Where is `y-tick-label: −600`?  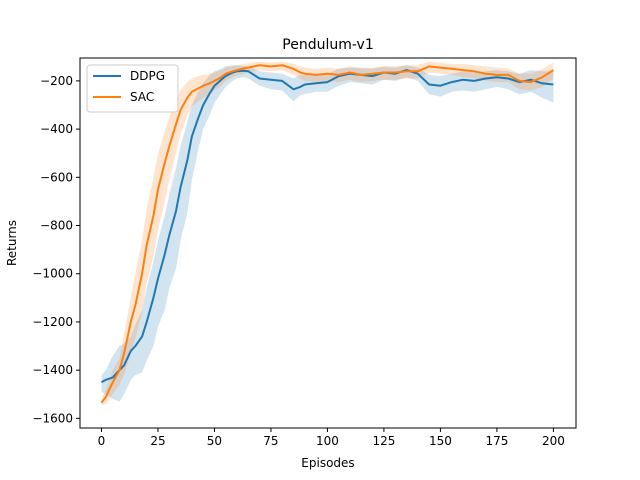 y-tick-label: −600 is located at coordinates (56, 177).